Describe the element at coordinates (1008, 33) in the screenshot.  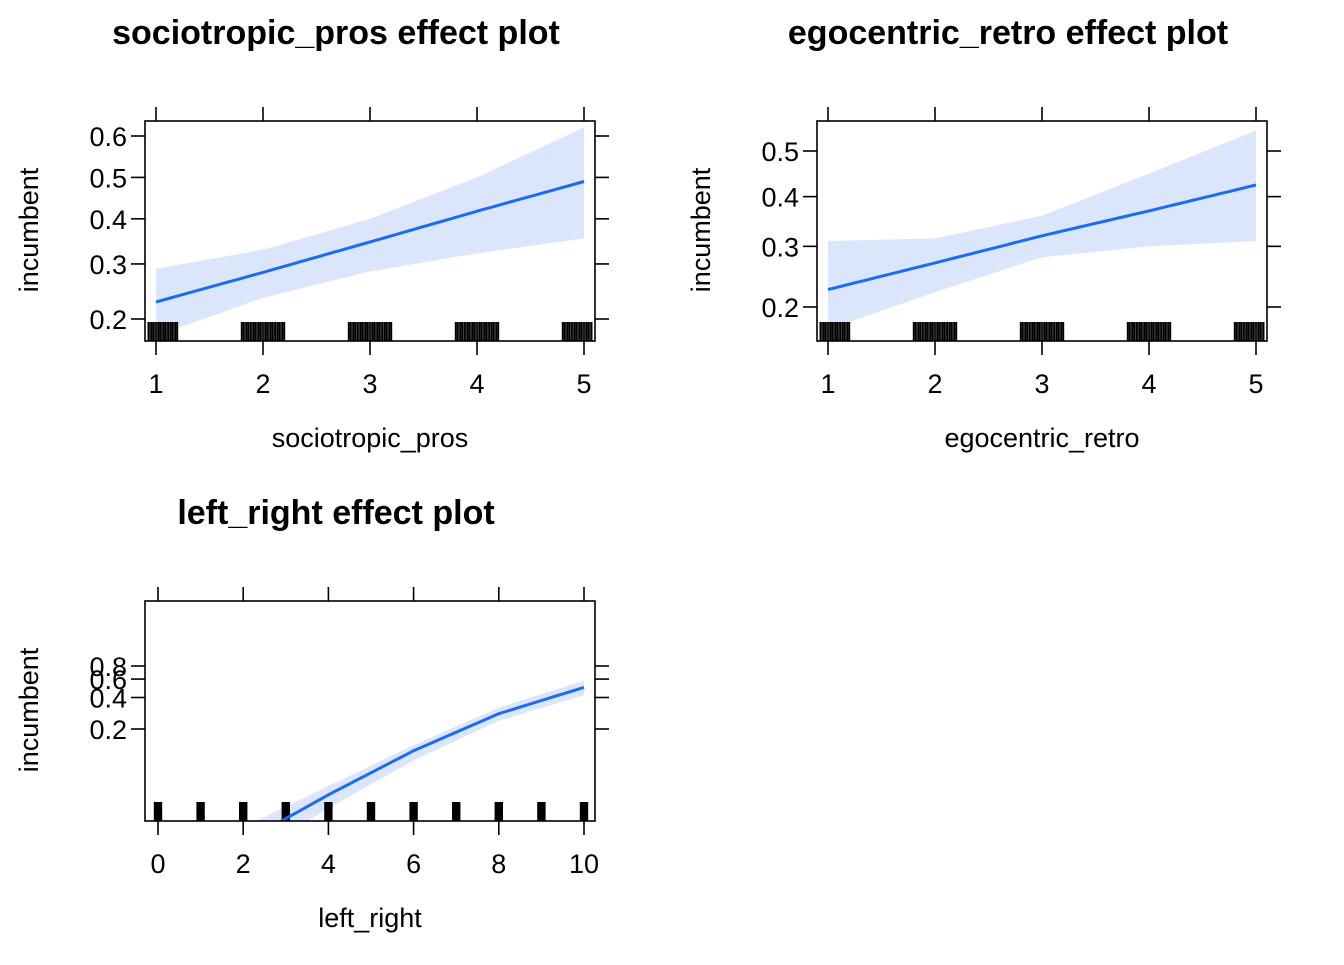
I see `panel-title: egocentric_retro effect plot` at that location.